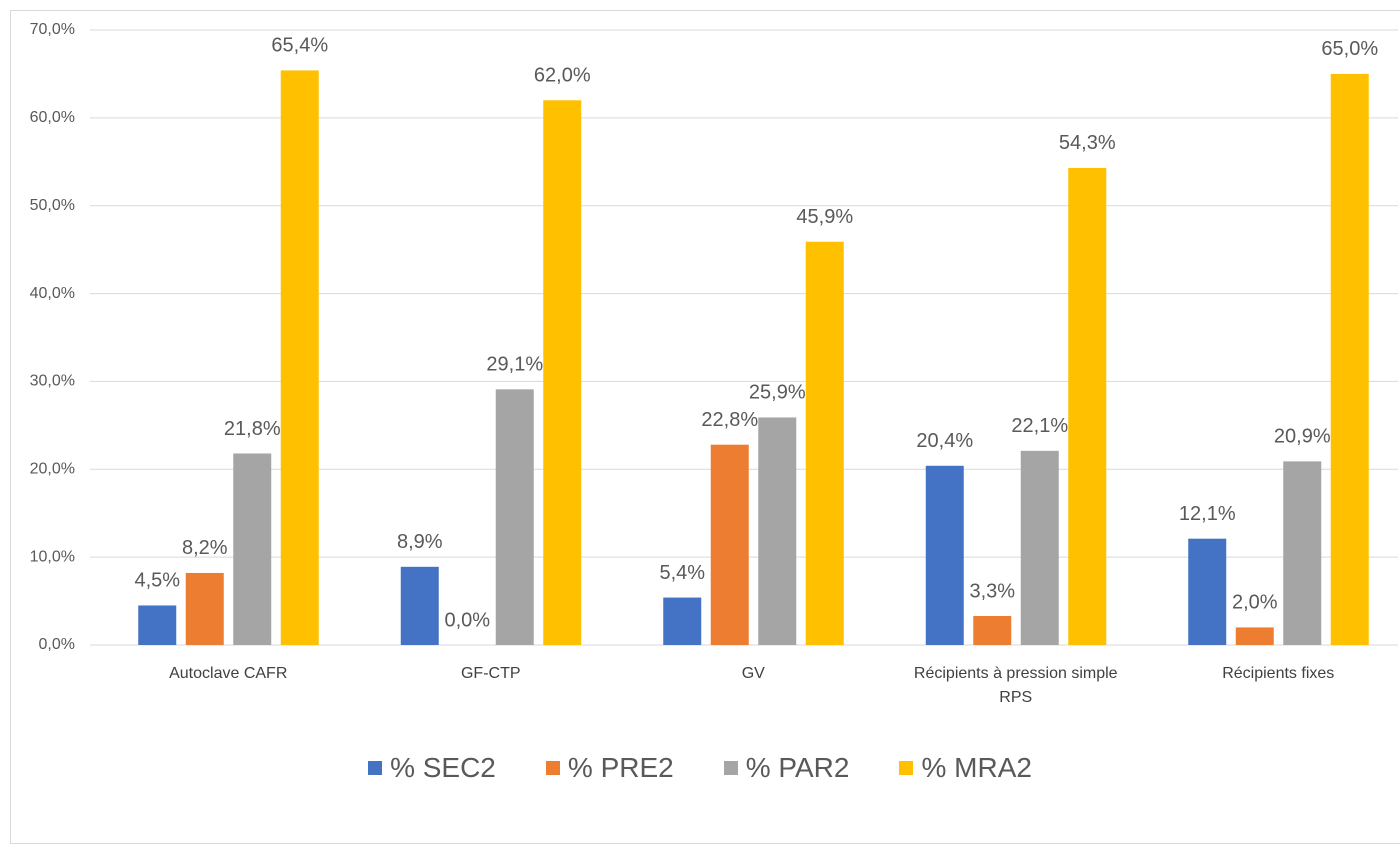 The image size is (1400, 845). What do you see at coordinates (205, 548) in the screenshot?
I see `value-label: 8,2%` at bounding box center [205, 548].